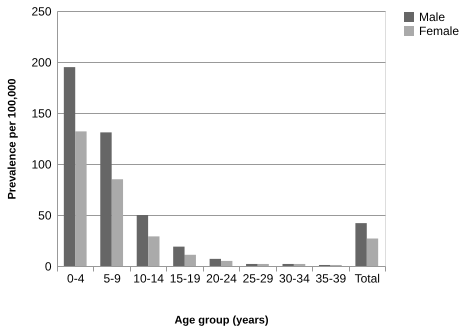 The image size is (474, 329). Describe the element at coordinates (258, 279) in the screenshot. I see `x-tick-label: 25-29` at that location.